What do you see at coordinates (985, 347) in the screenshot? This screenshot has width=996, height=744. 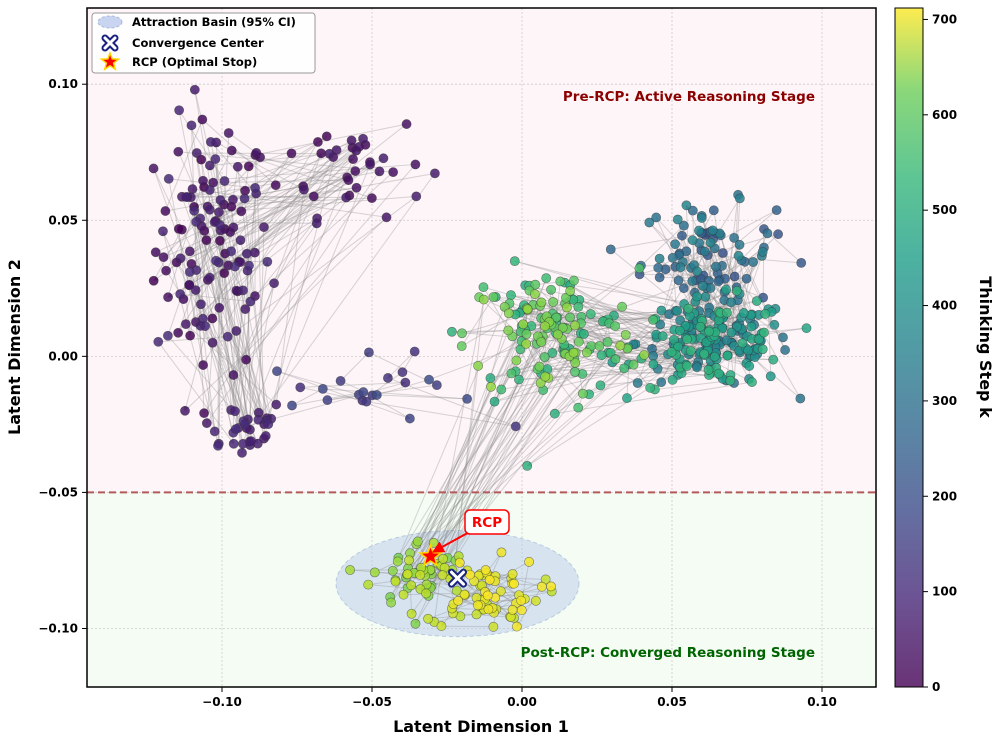 I see `colorbar-label: Thinking Step k` at bounding box center [985, 347].